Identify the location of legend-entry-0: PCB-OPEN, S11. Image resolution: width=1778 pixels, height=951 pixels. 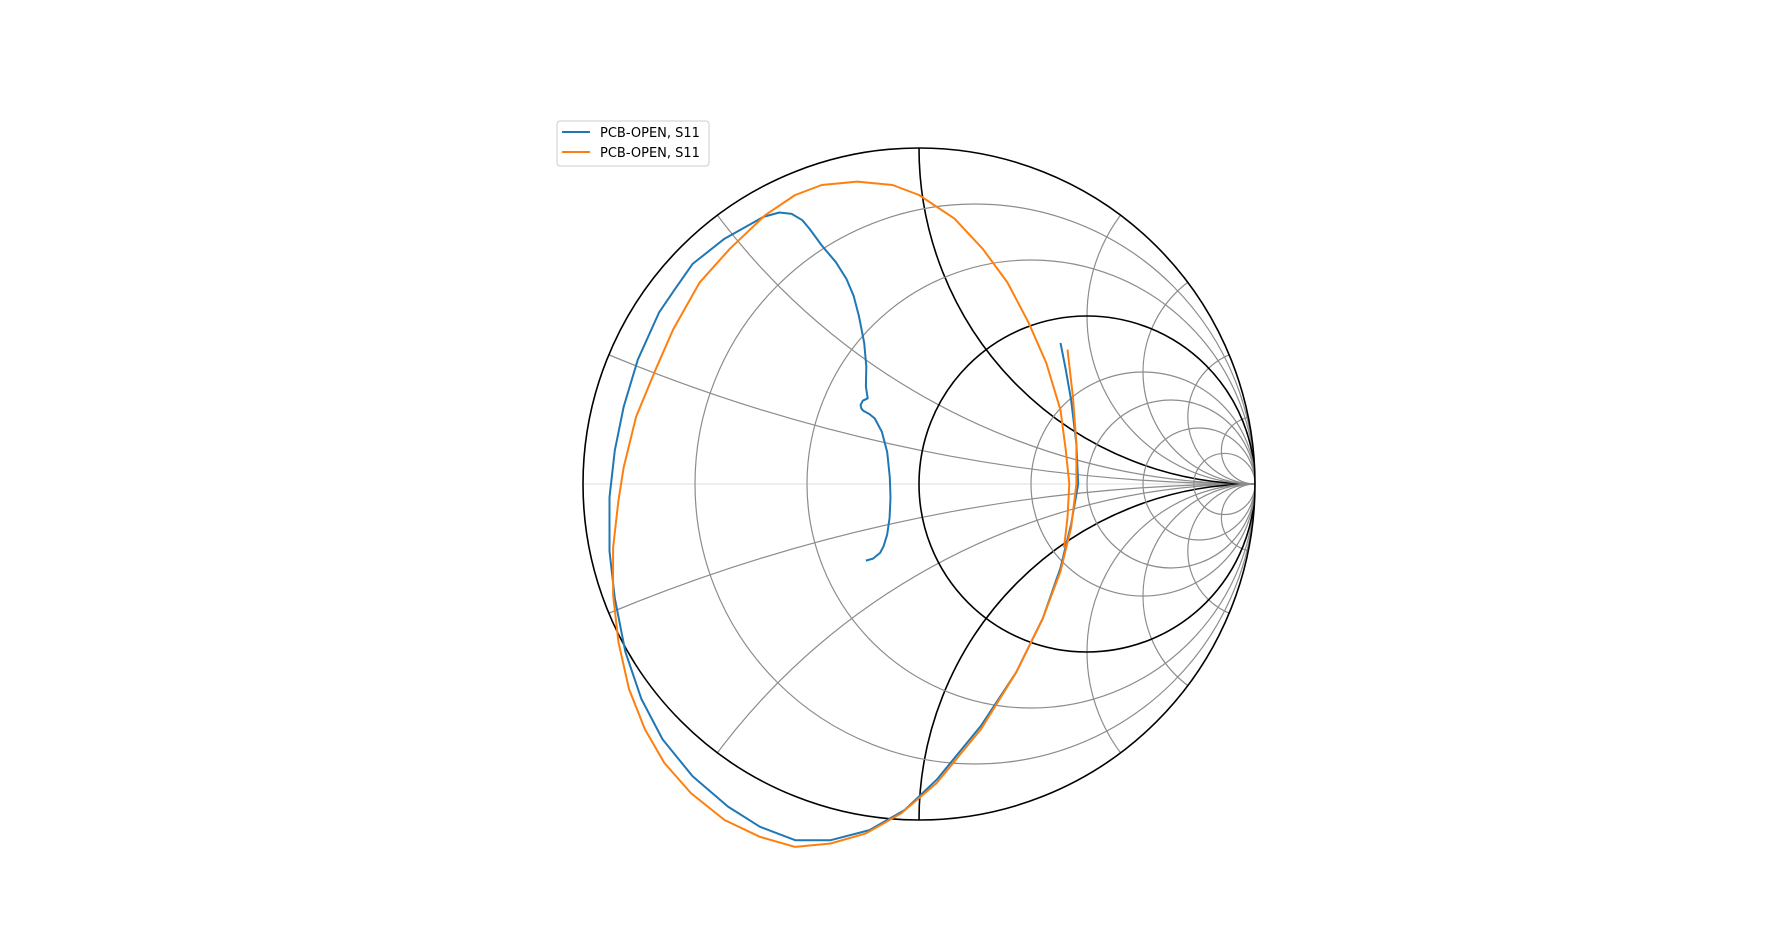
(650, 133).